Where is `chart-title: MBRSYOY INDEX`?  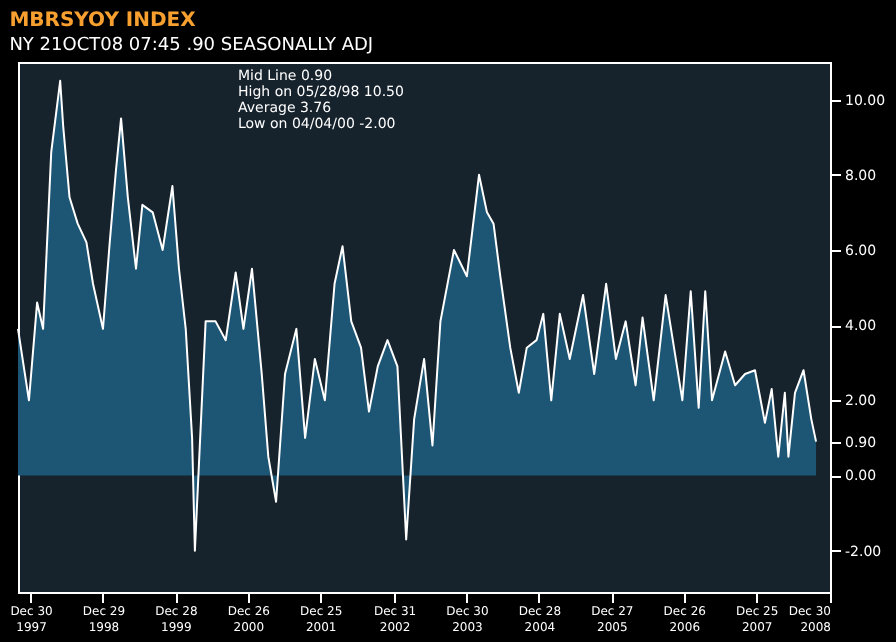
chart-title: MBRSYOY INDEX is located at coordinates (103, 21).